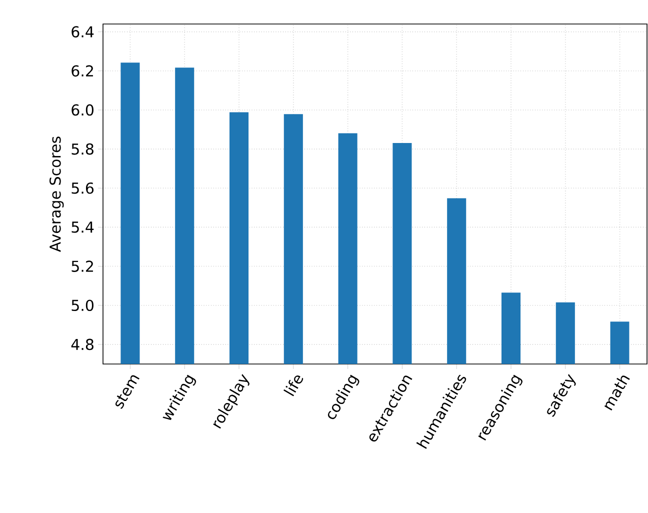  Describe the element at coordinates (82, 71) in the screenshot. I see `y-tick-label: 6.2` at that location.